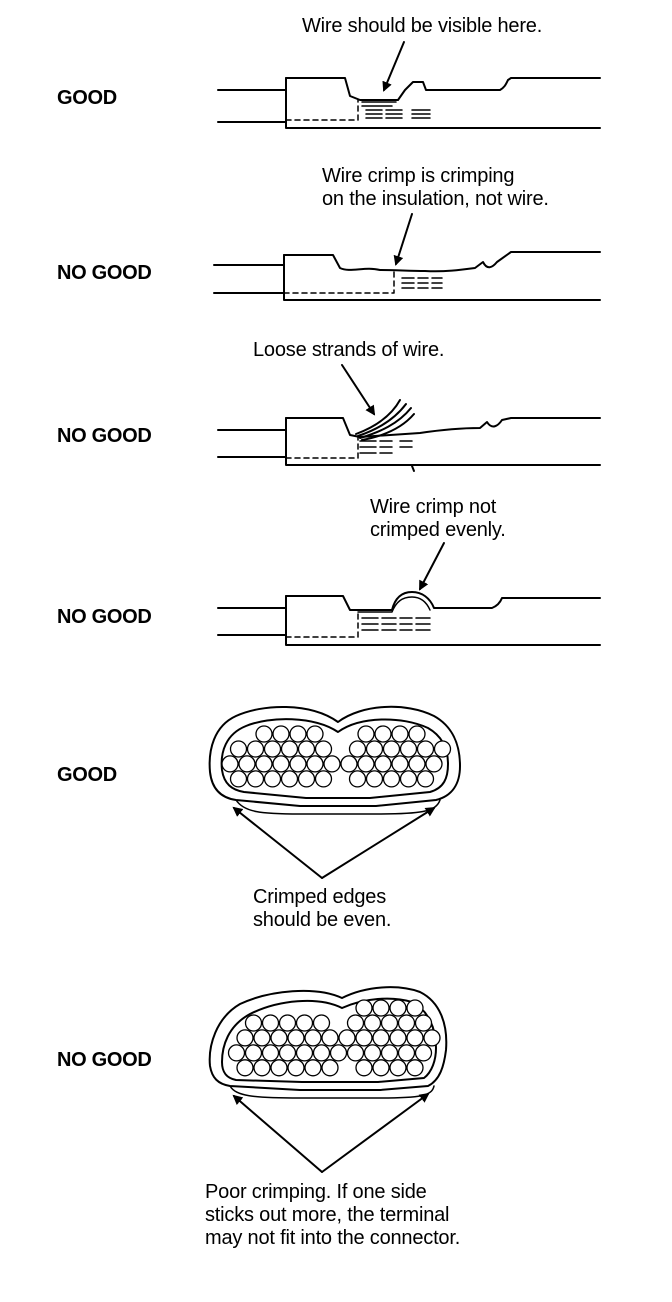 This screenshot has height=1302, width=672. I want to click on row1-callout: Wire should be visible here., so click(422, 26).